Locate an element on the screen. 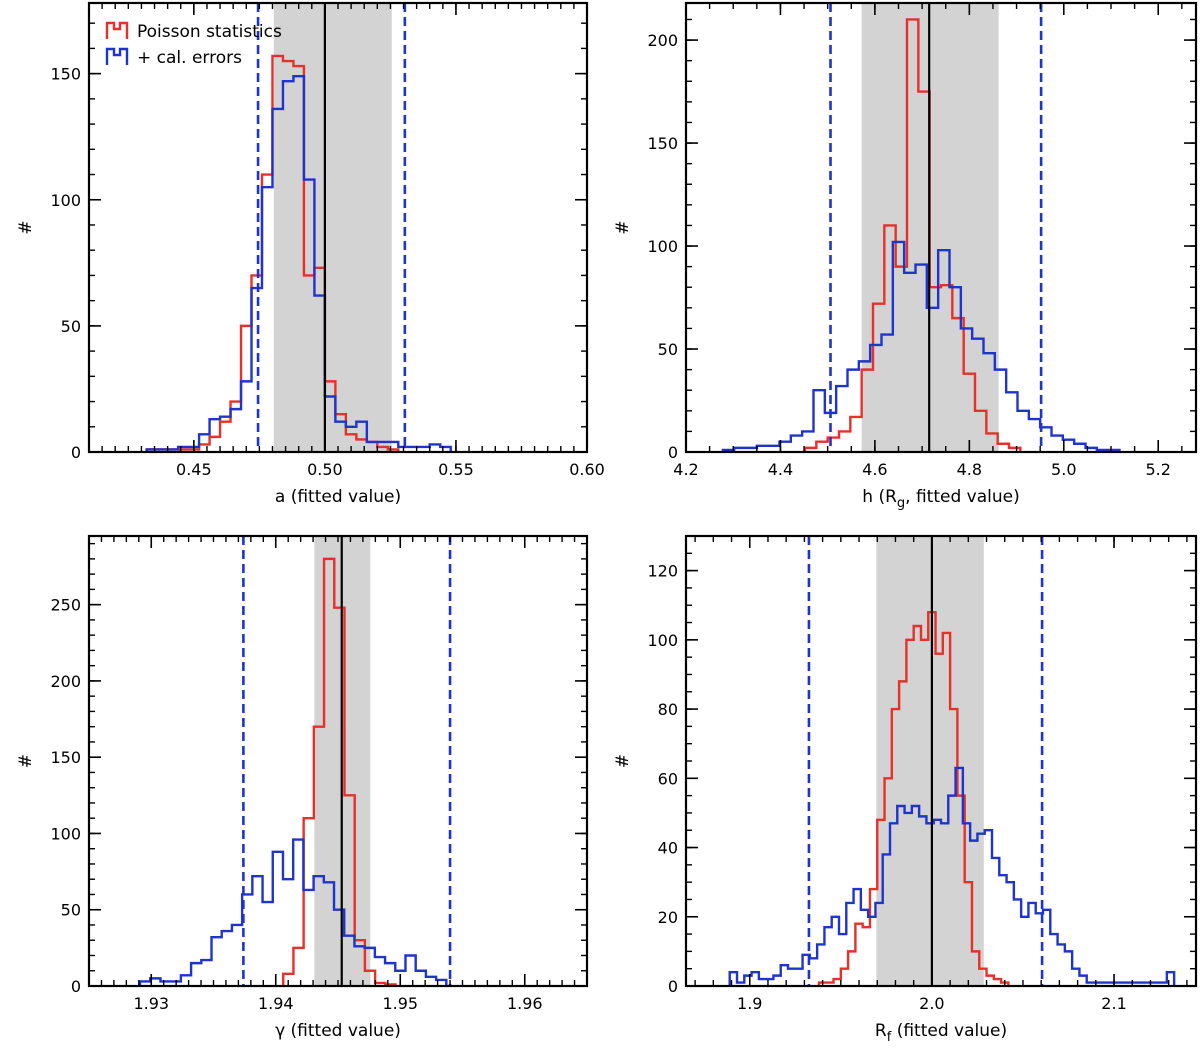 The width and height of the screenshot is (1200, 1050). y-tick-label: 20 is located at coordinates (668, 917).